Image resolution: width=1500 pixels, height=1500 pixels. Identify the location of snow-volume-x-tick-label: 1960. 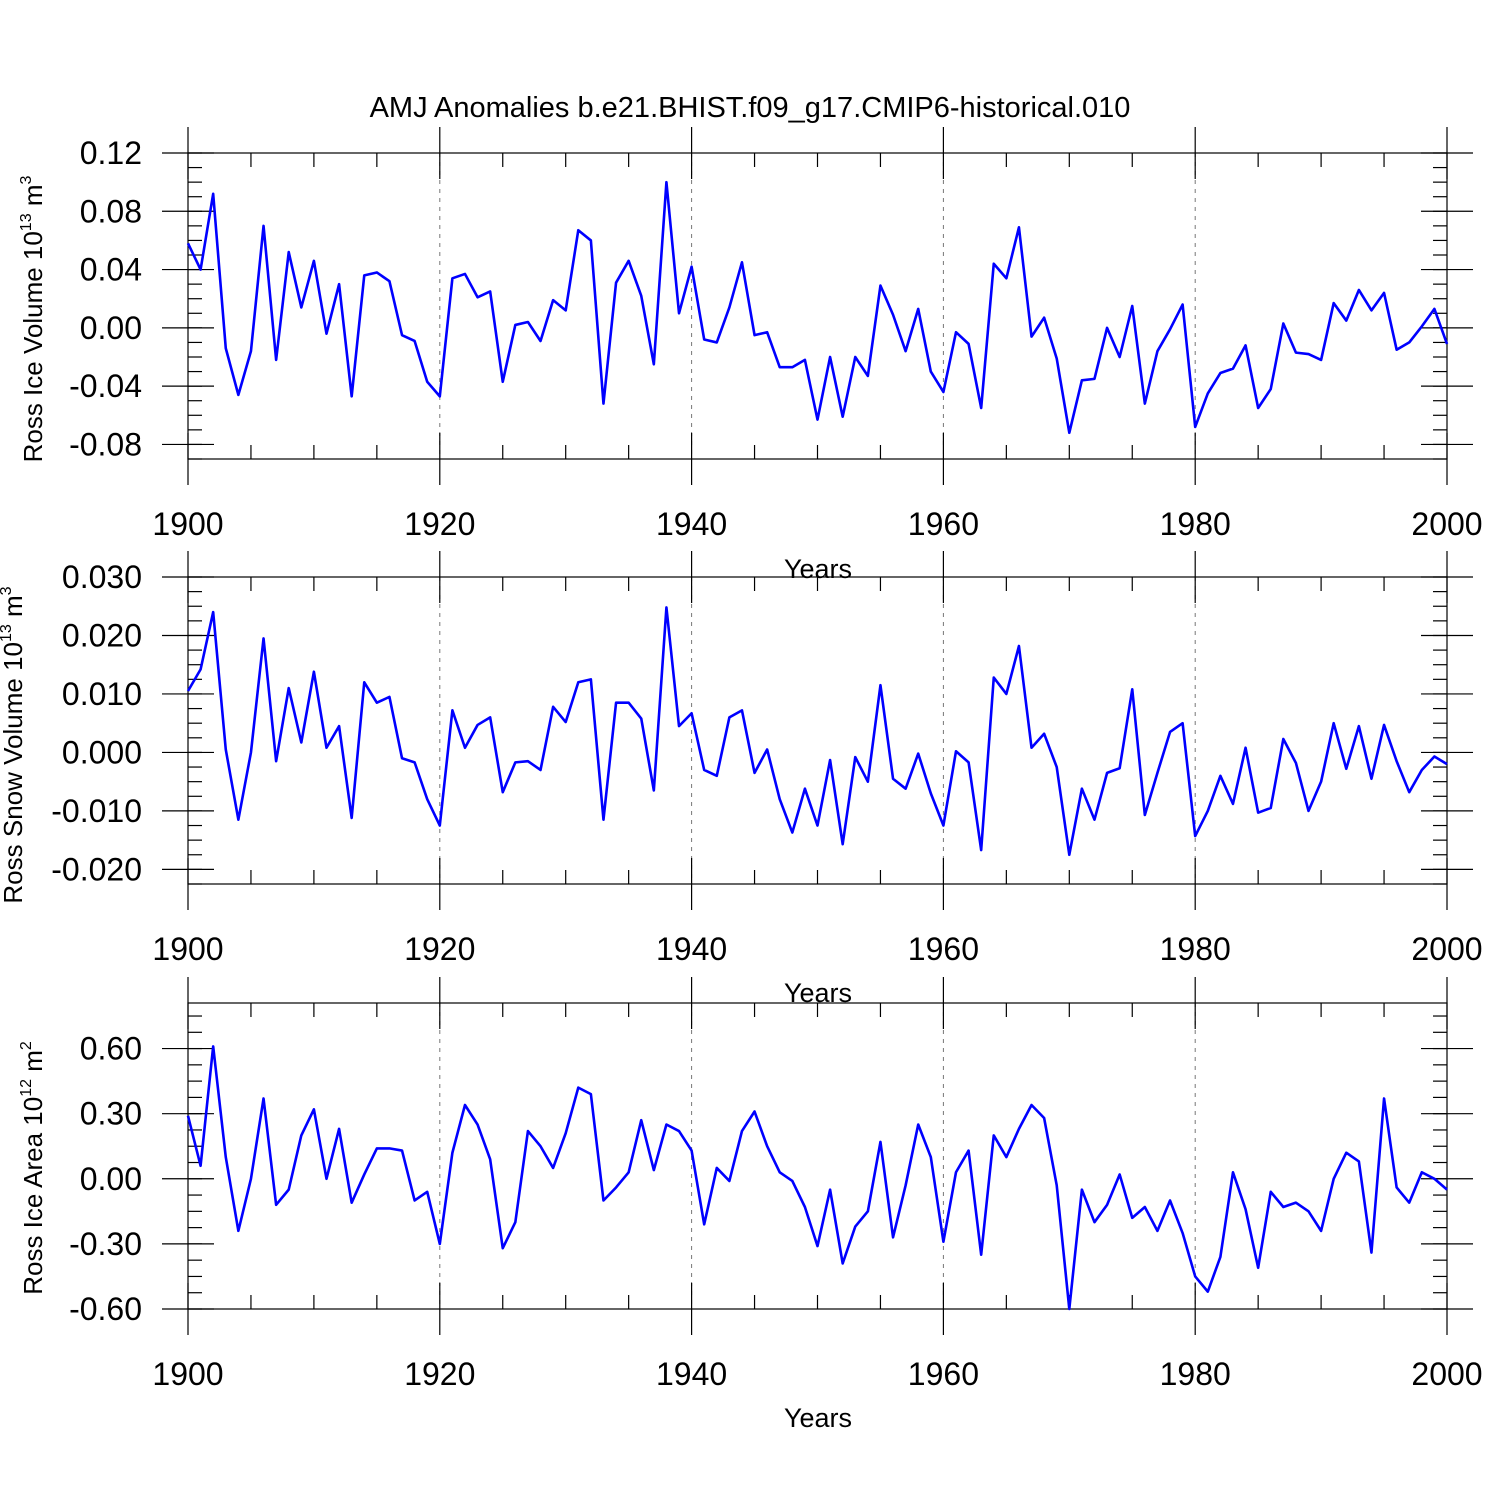
(943, 949).